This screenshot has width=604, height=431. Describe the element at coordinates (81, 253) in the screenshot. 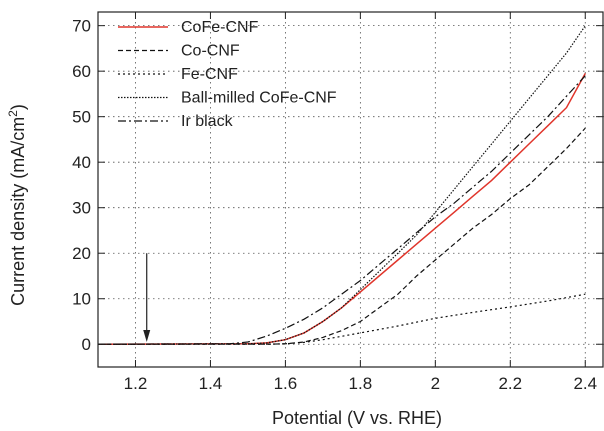

I see `y-tick-label-2: 20` at that location.